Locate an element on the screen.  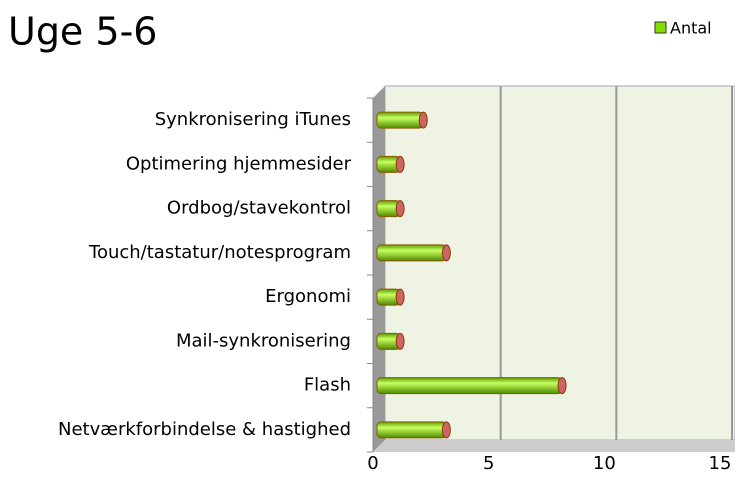
chart-title: Uge 5-6 is located at coordinates (82, 32).